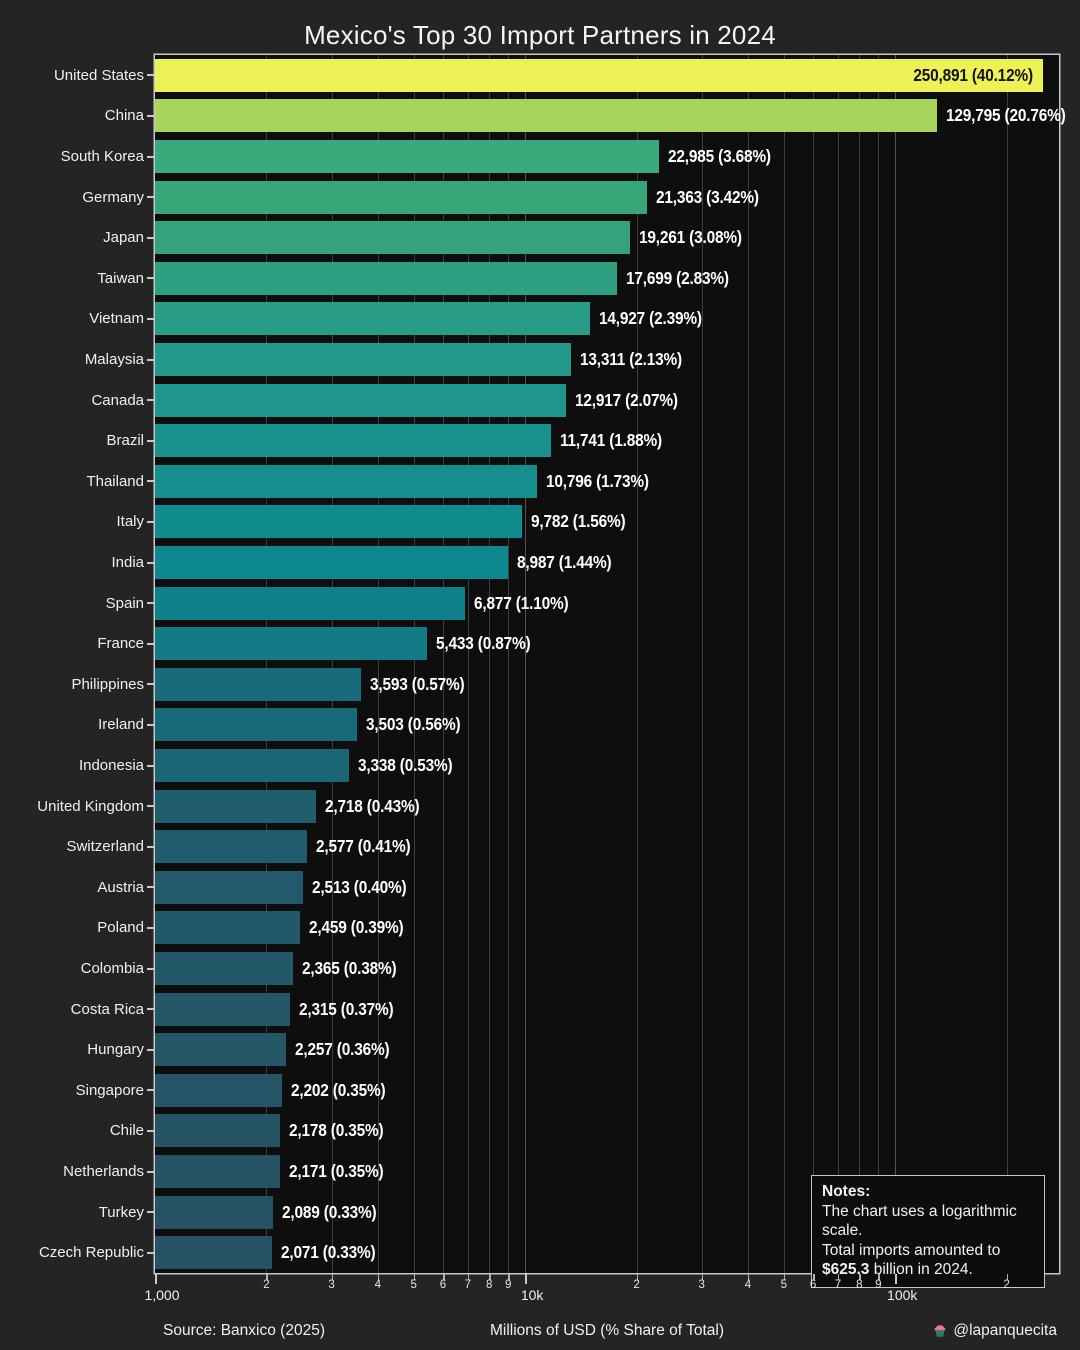 This screenshot has width=1080, height=1350. I want to click on bar-value-label: 14,927 (2.39%), so click(650, 318).